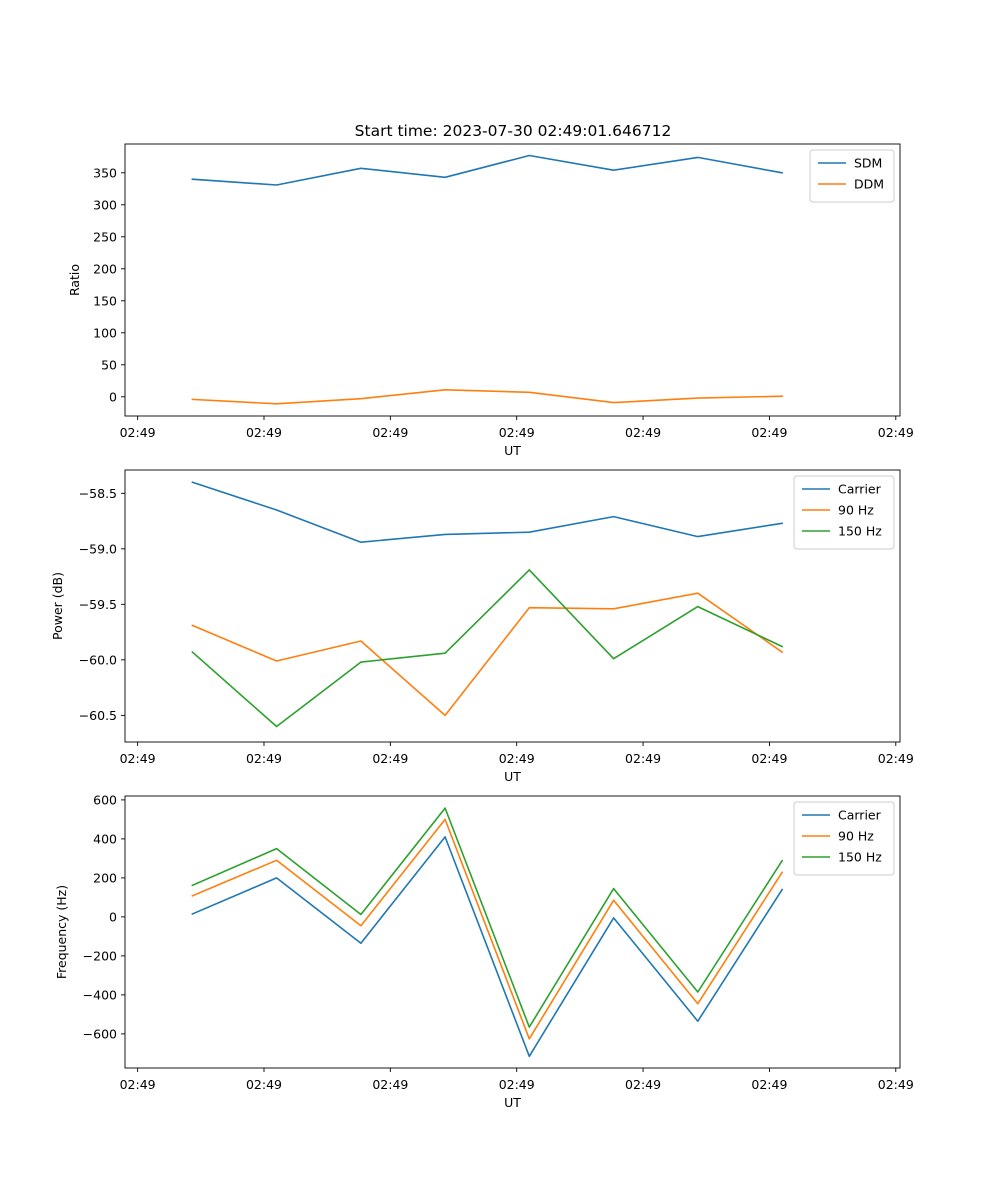  Describe the element at coordinates (896, 432) in the screenshot. I see `panel-1-x-tick-label-7: 02:49` at that location.